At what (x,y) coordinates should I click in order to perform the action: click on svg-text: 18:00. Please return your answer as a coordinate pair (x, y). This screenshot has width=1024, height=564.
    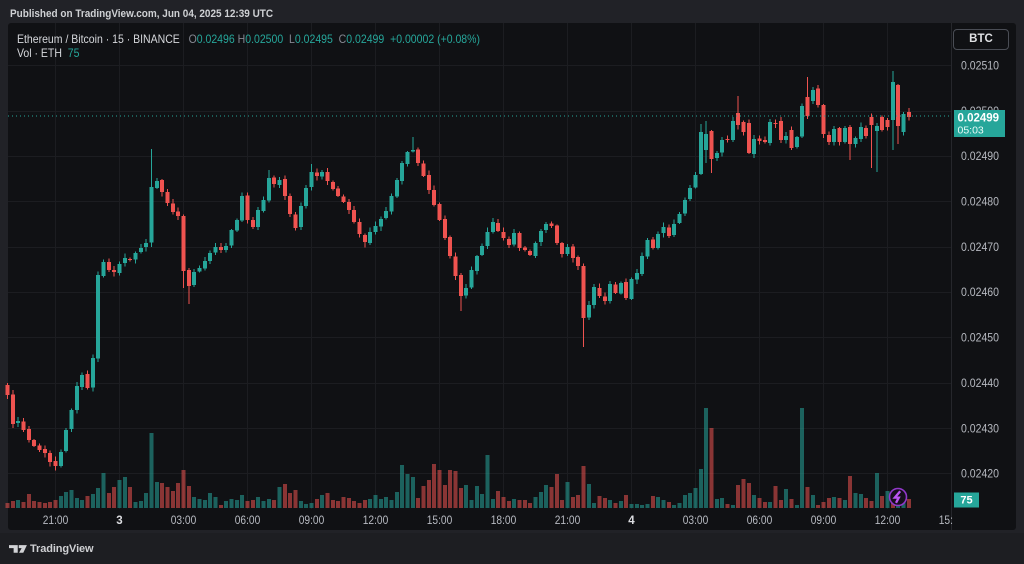
    Looking at the image, I should click on (504, 521).